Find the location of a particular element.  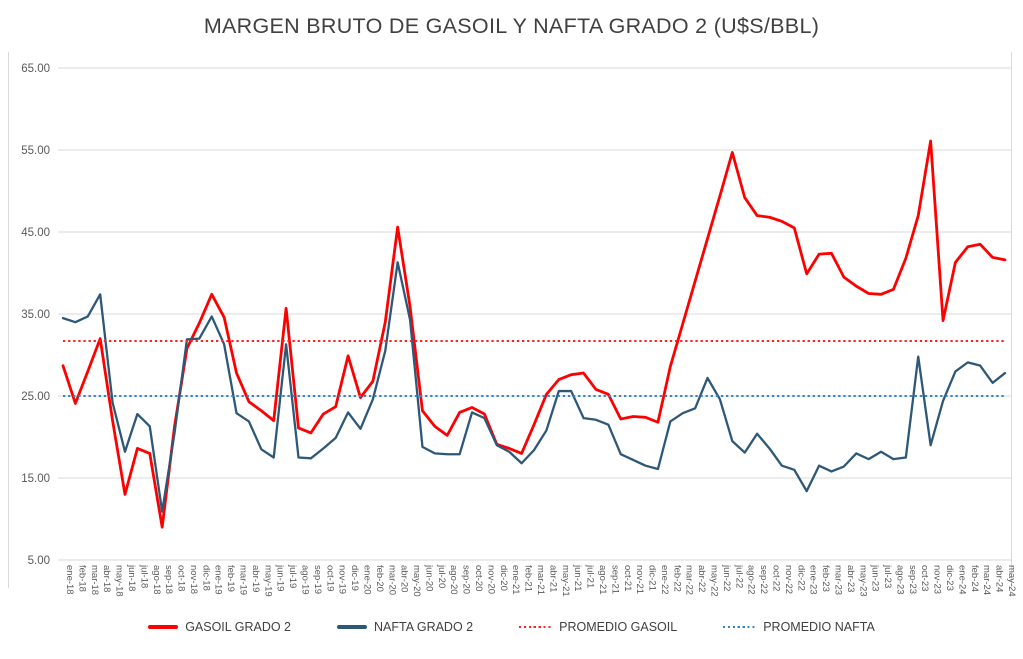

svg-text: may-19 is located at coordinates (267, 581).